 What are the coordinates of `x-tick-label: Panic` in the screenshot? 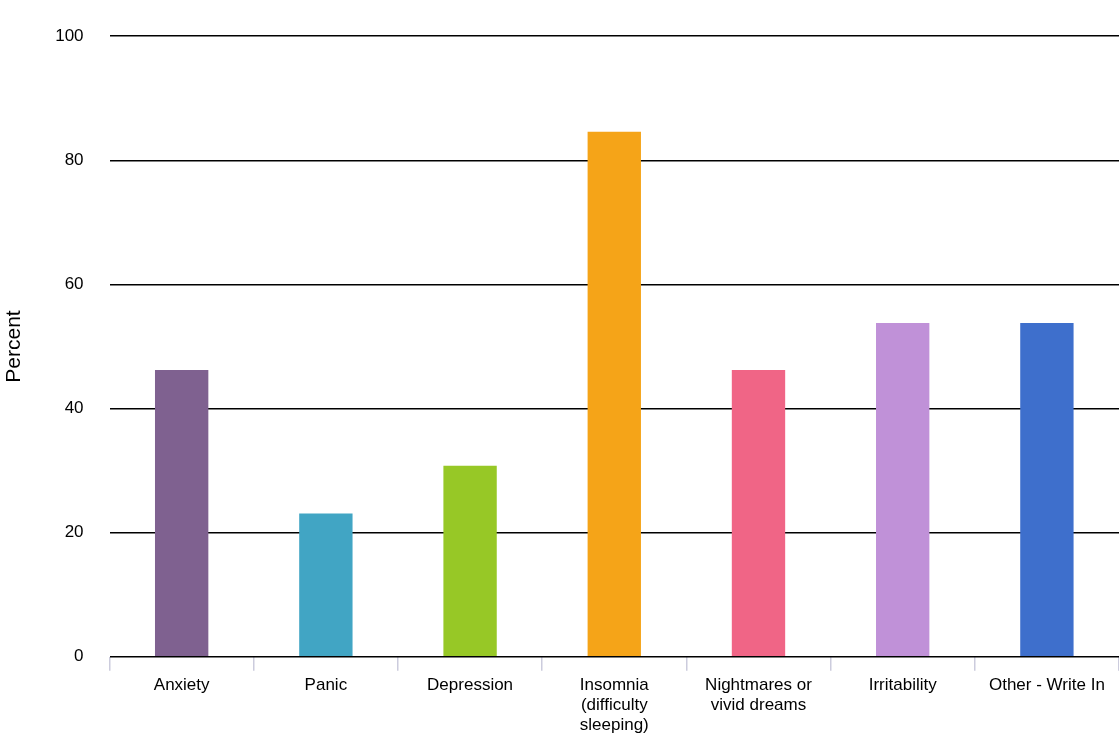 It's located at (326, 684).